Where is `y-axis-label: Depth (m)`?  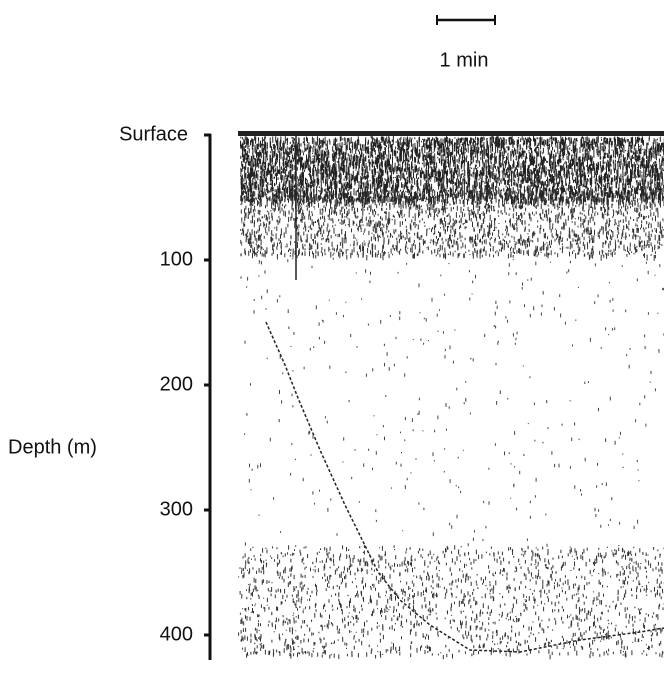
y-axis-label: Depth (m) is located at coordinates (52, 447).